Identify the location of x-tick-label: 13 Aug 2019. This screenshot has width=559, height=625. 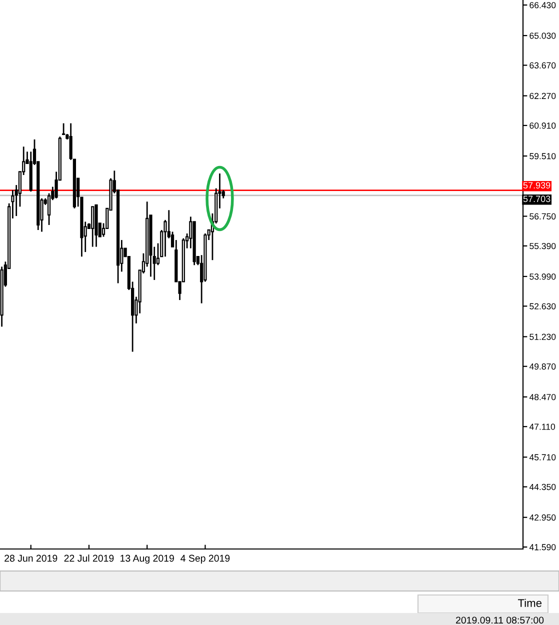
(147, 559).